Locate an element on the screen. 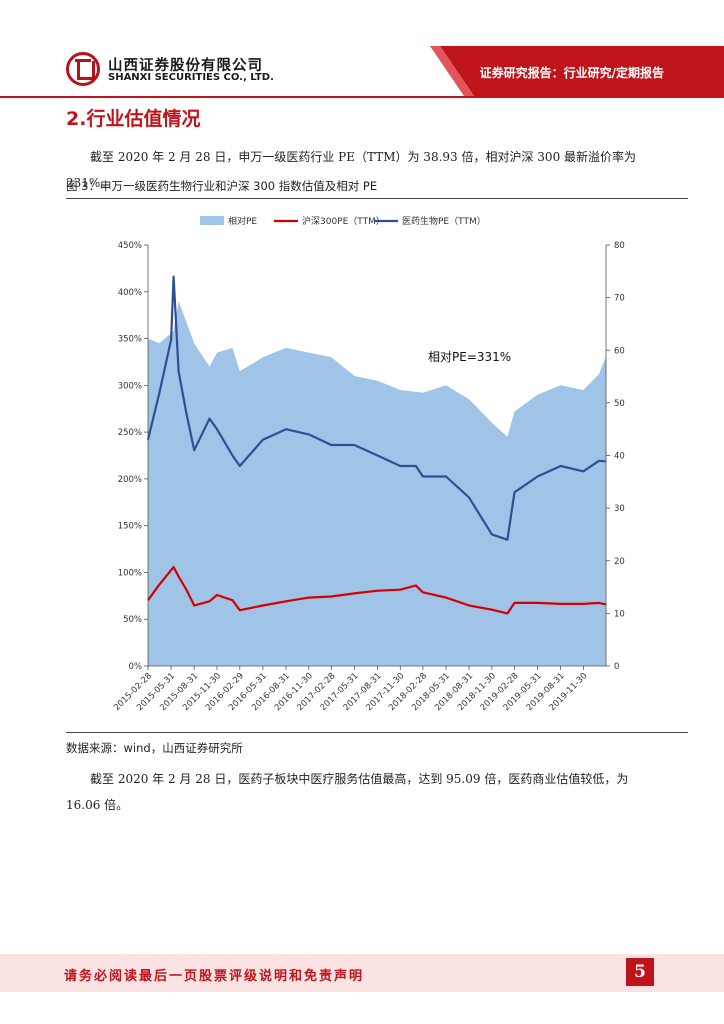 The height and width of the screenshot is (1024, 724). right-tick-label: 80 is located at coordinates (619, 246).